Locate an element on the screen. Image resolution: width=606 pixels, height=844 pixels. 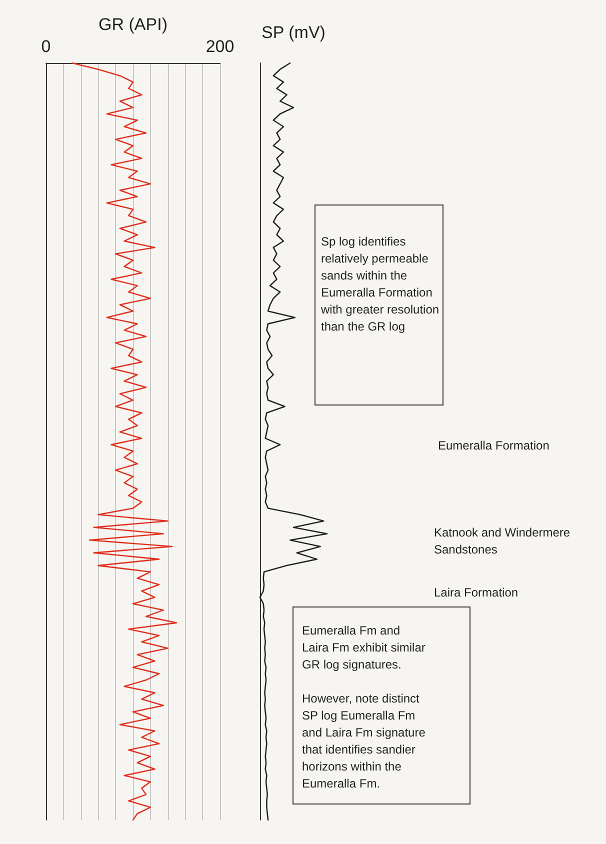
text: Katnook and Windermere Sandstones is located at coordinates (502, 541).